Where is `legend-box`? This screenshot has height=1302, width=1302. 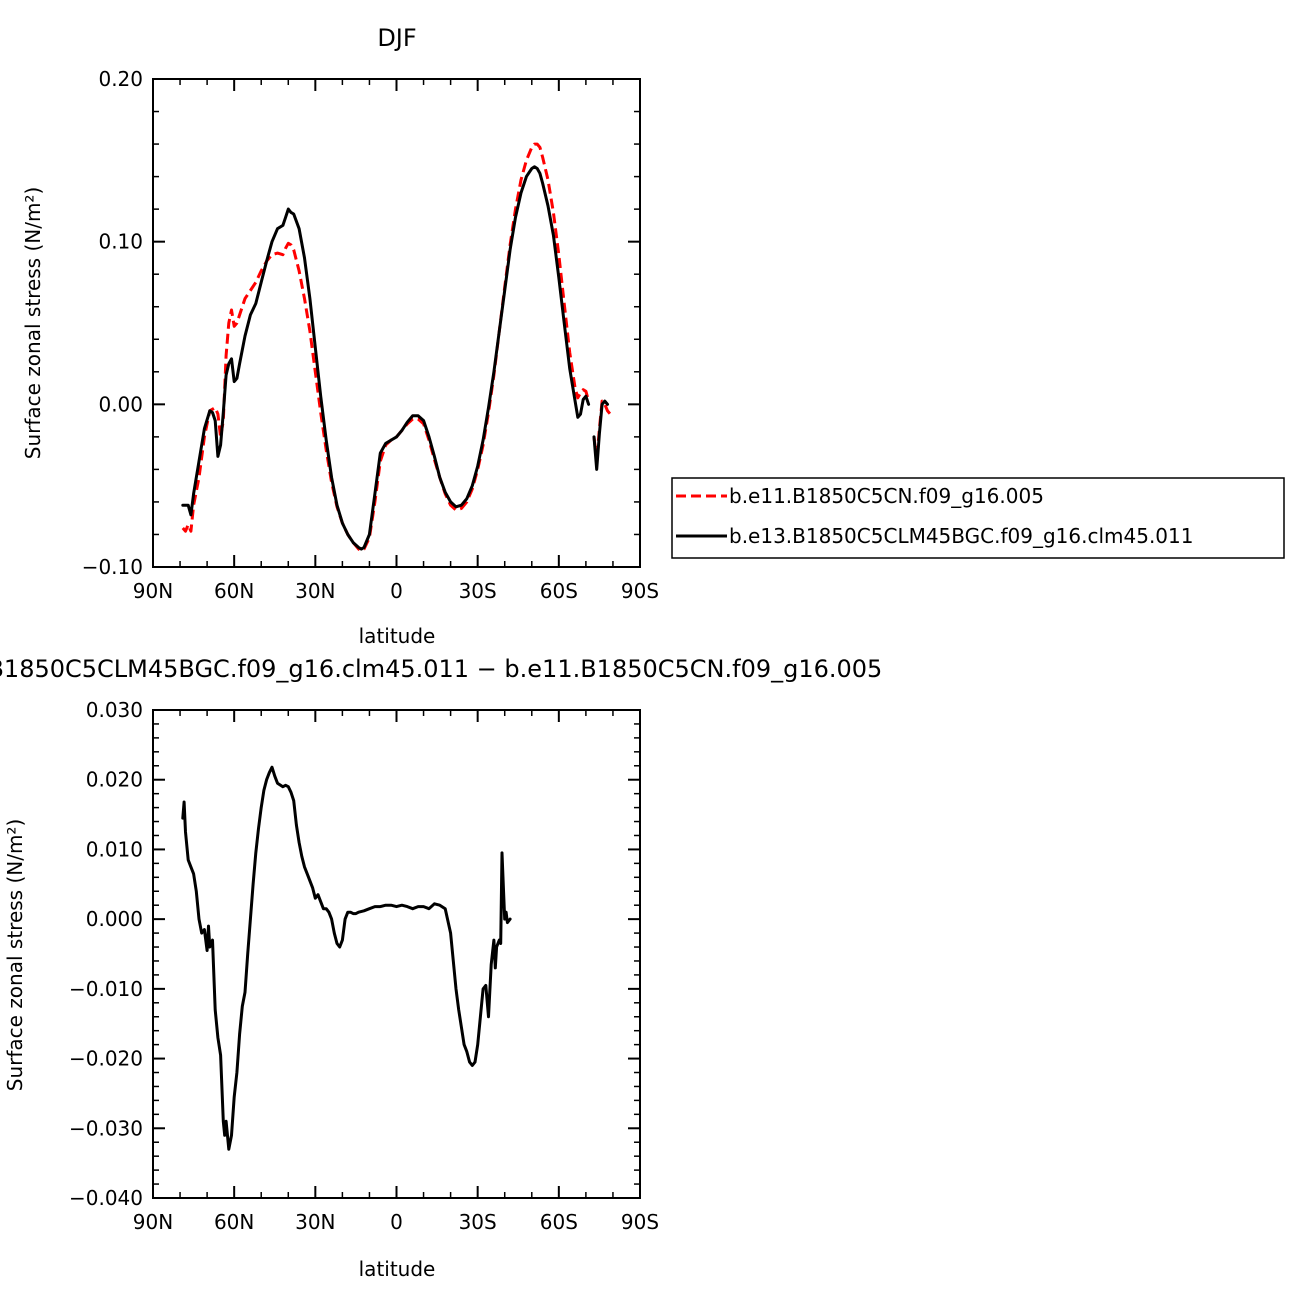
legend-box is located at coordinates (978, 518).